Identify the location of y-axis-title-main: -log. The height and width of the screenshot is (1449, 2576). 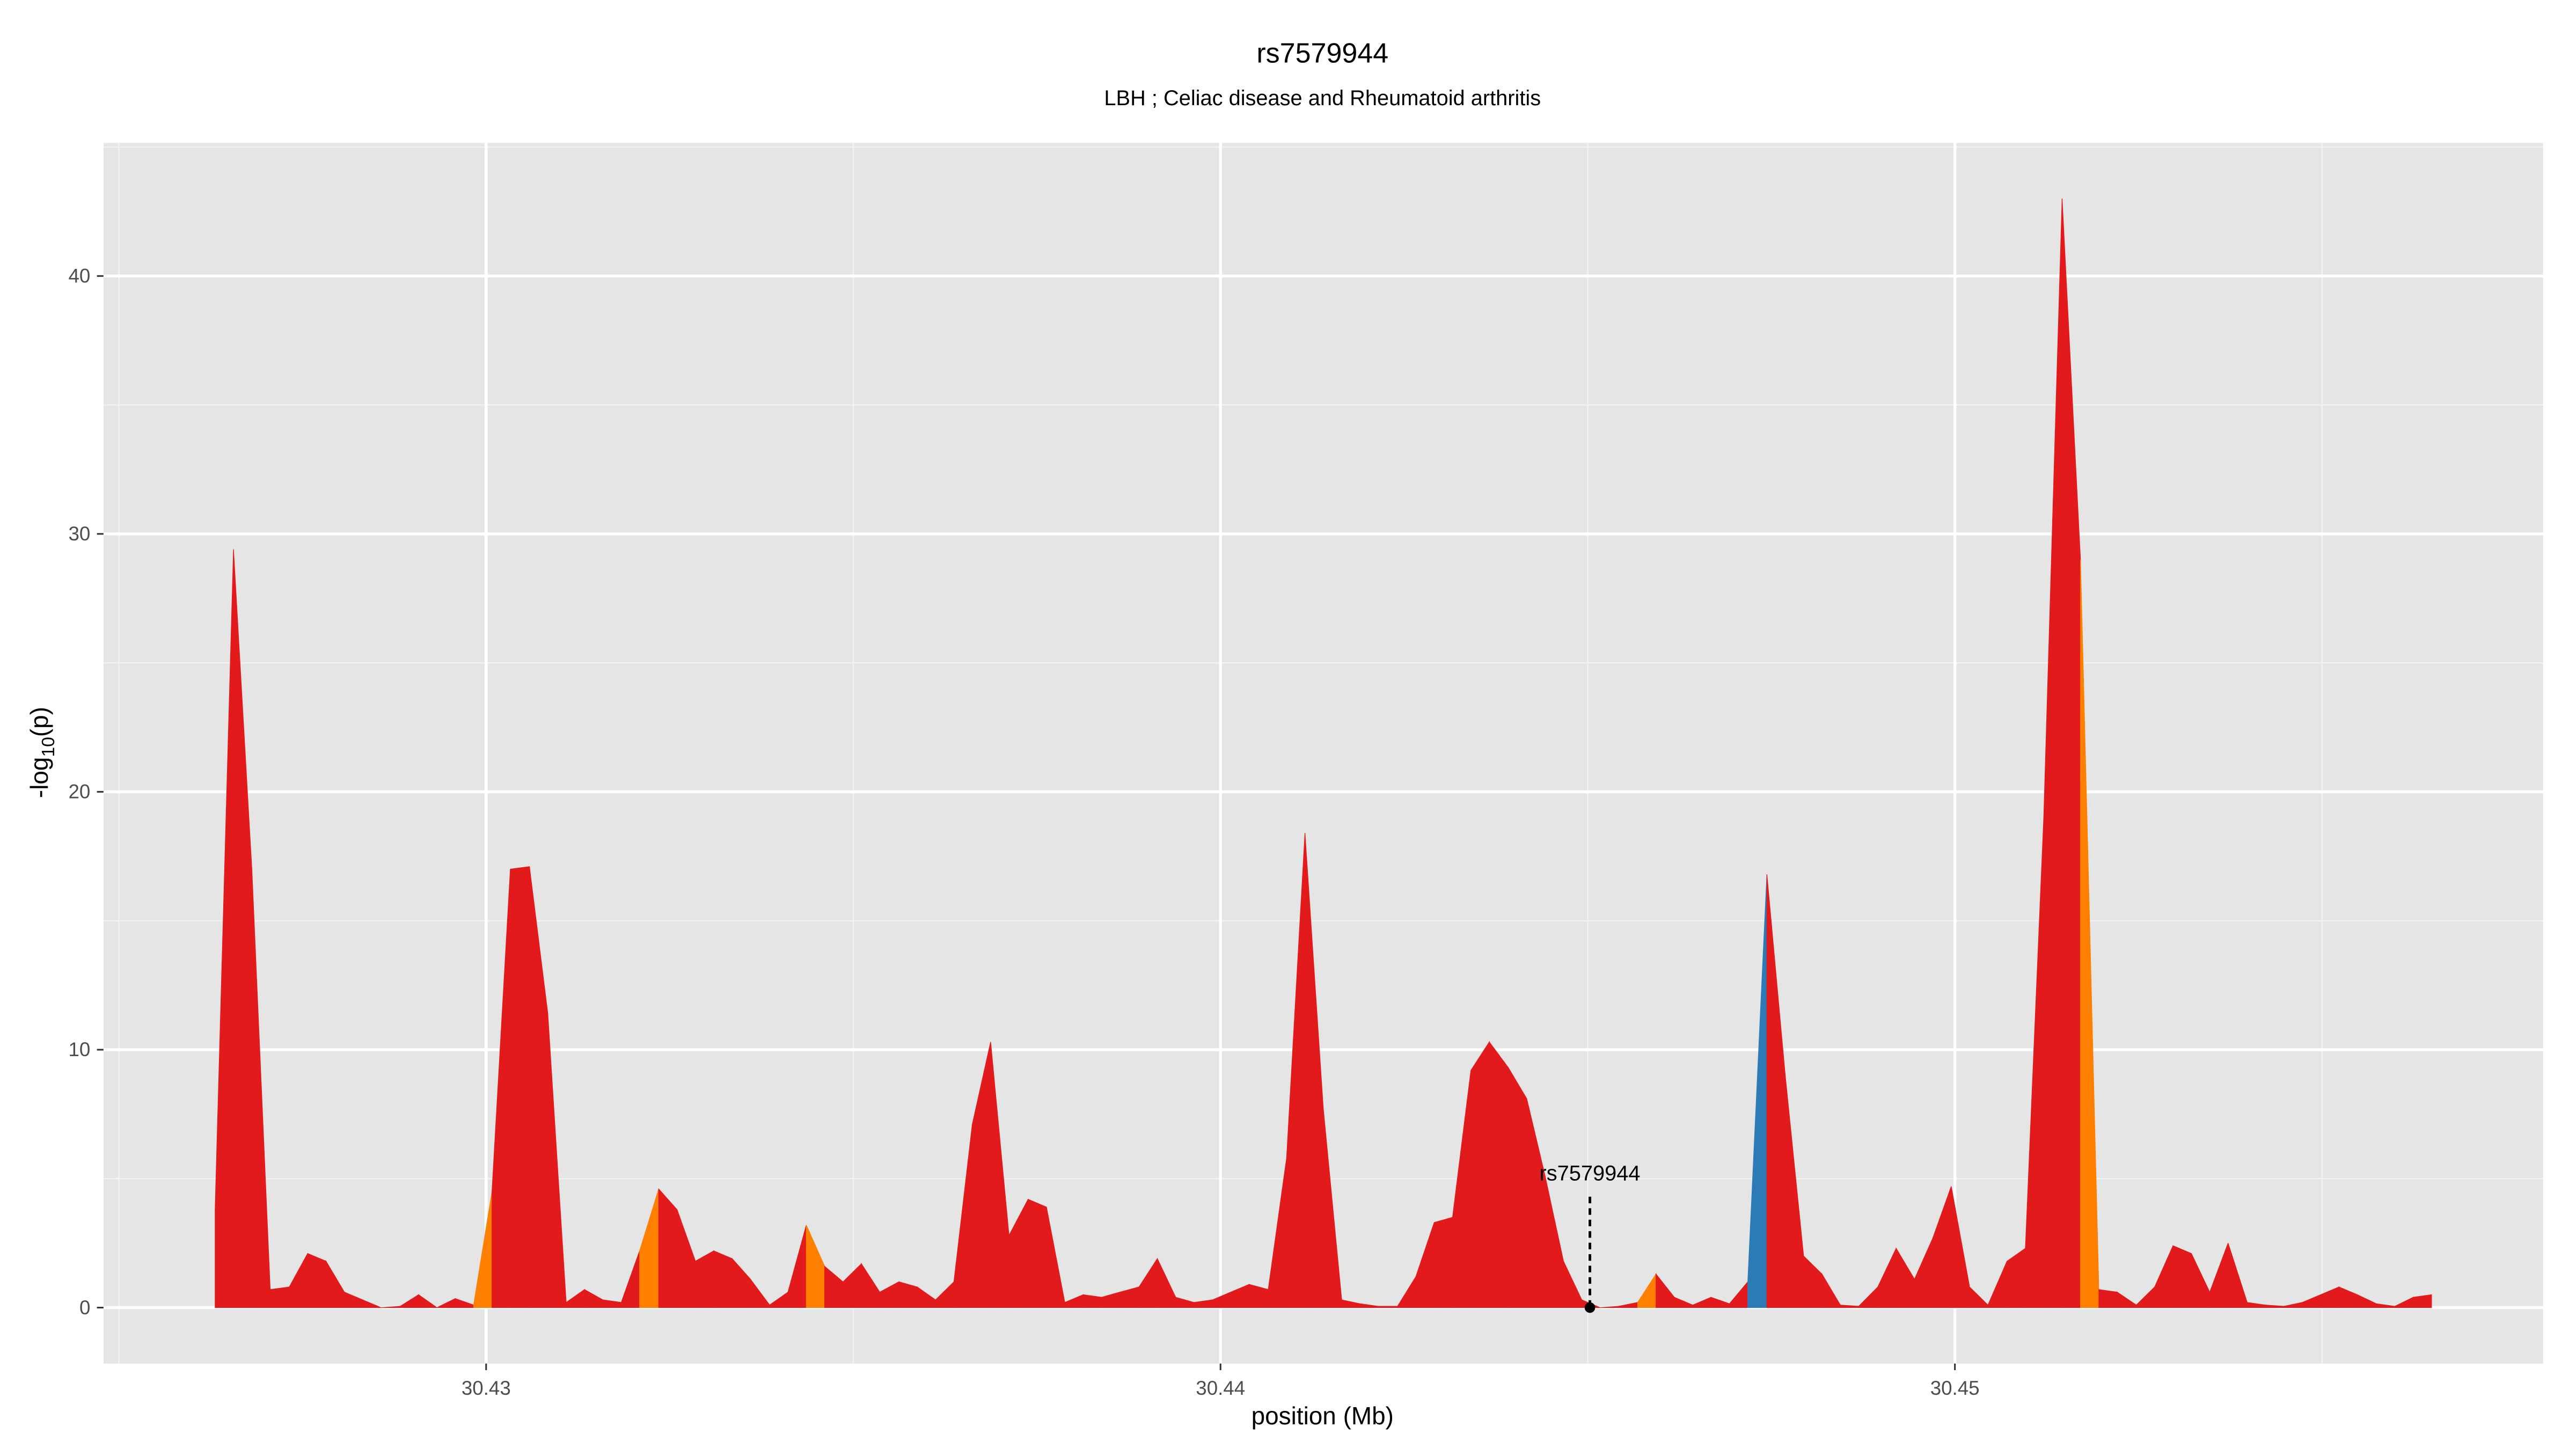
(39, 778).